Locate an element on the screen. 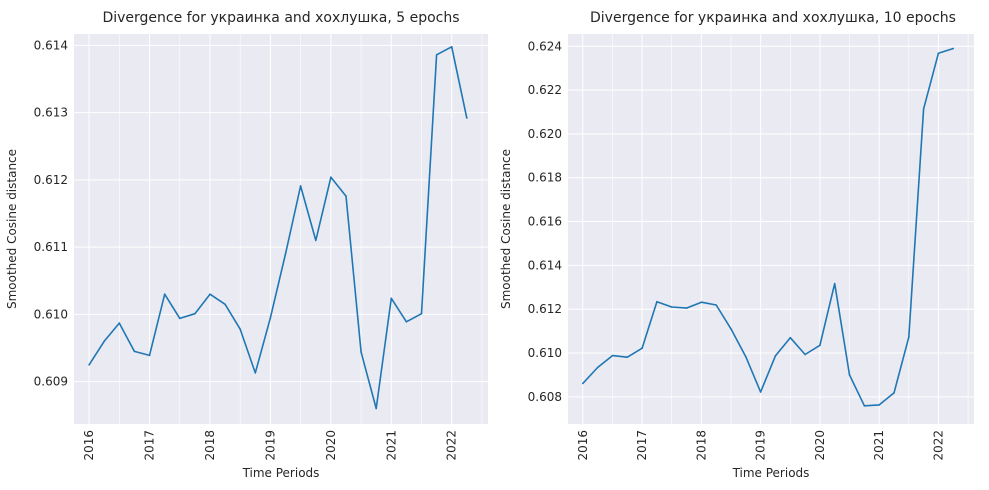 This screenshot has height=490, width=989. y-tick-label: 0.613 is located at coordinates (51, 113).